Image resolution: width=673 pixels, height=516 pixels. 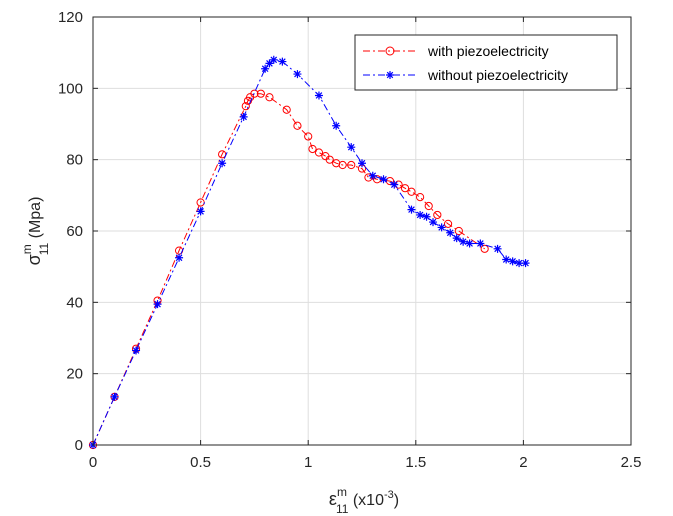 I want to click on x-axis-unit-exponent: -3, so click(x=389, y=495).